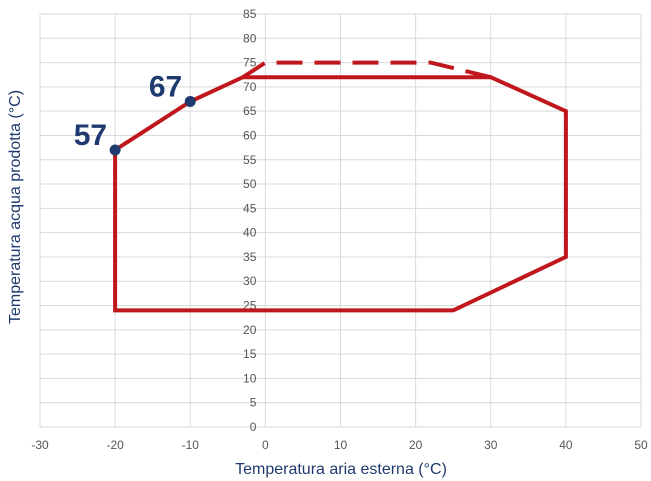  What do you see at coordinates (250, 87) in the screenshot?
I see `y-tick-label: 70` at bounding box center [250, 87].